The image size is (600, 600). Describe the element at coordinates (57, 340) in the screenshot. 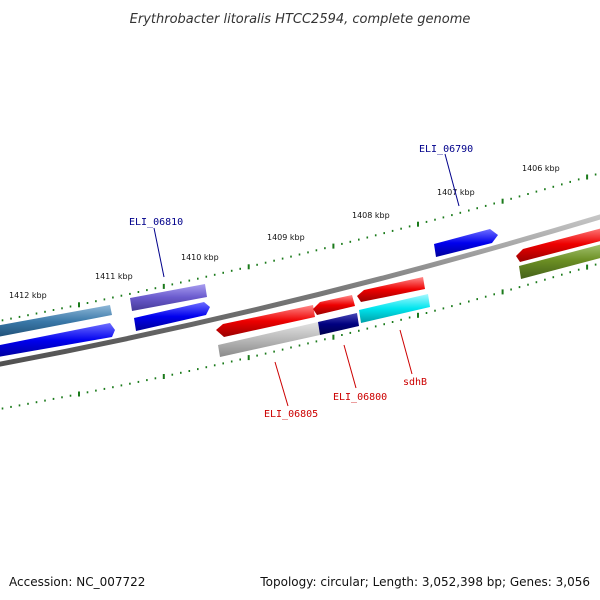

I see `gene-blue-left` at that location.